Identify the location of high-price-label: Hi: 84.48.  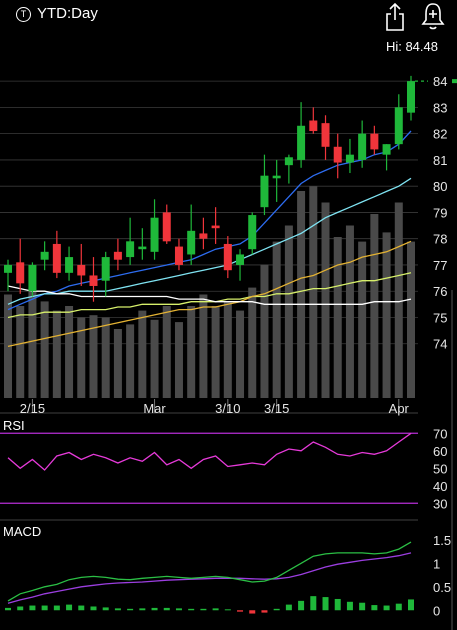
(411, 46).